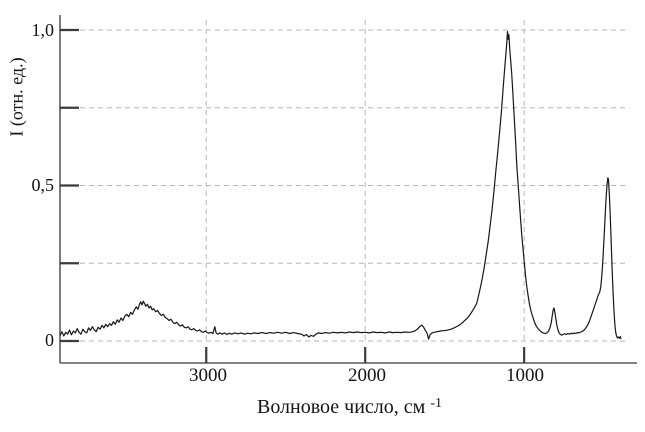 The height and width of the screenshot is (432, 645). I want to click on y-tick-label-1-0: 1,0, so click(43, 30).